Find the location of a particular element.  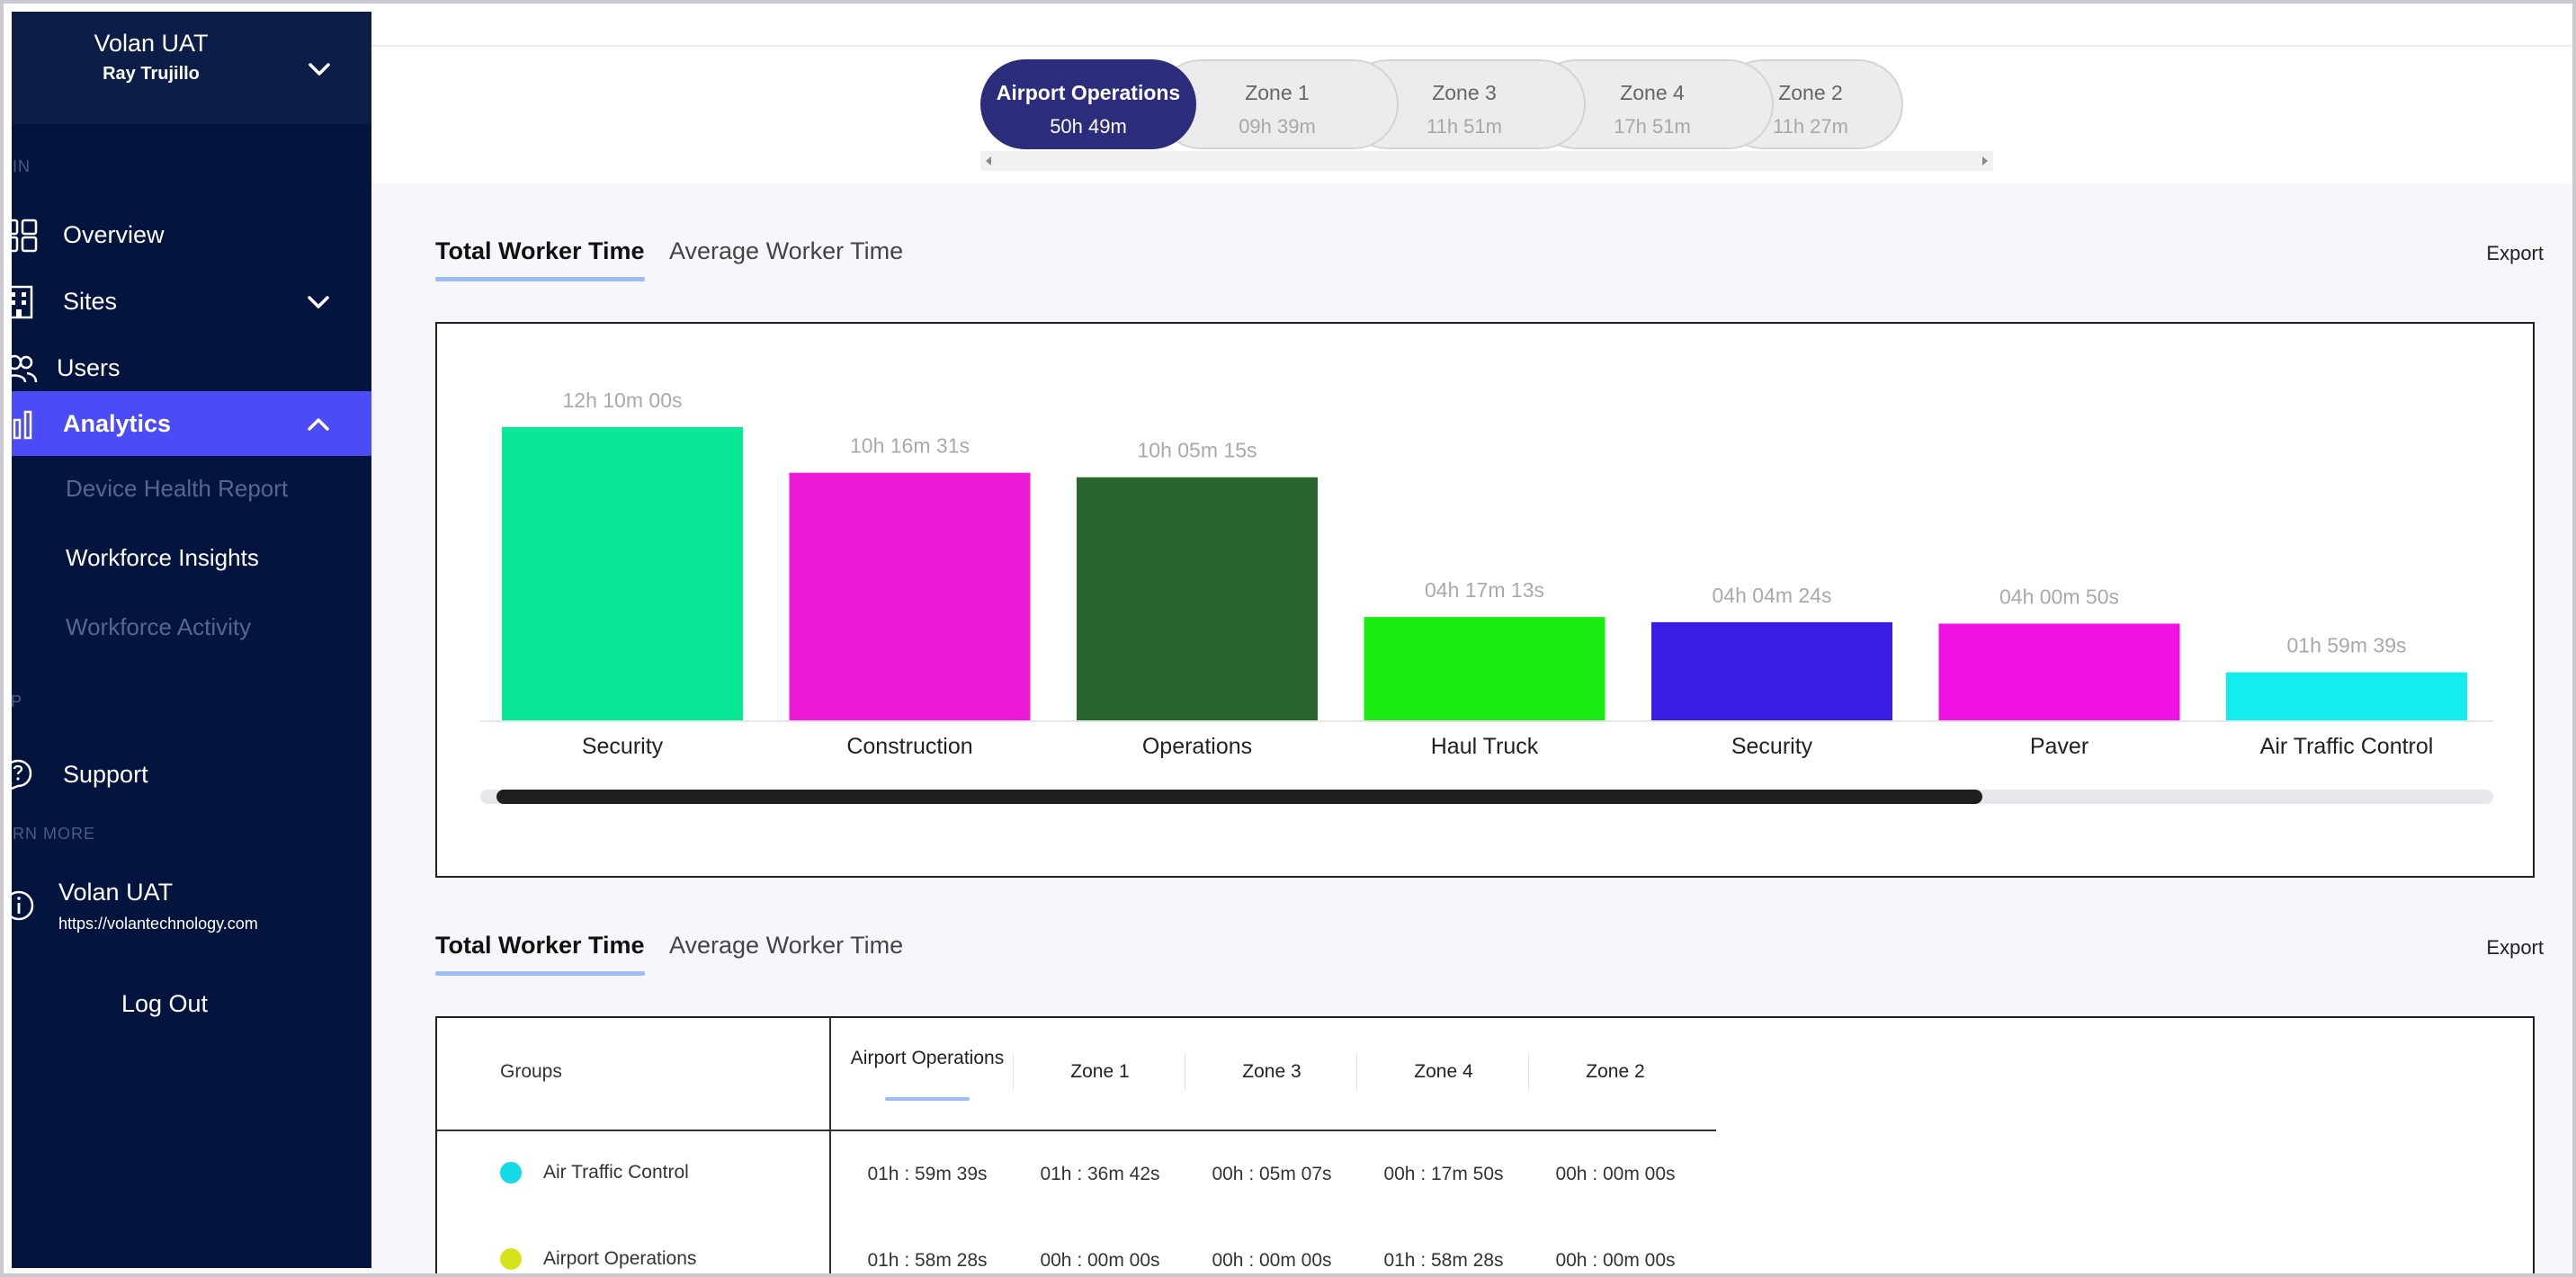

sidebar-item-label: Support is located at coordinates (105, 774).